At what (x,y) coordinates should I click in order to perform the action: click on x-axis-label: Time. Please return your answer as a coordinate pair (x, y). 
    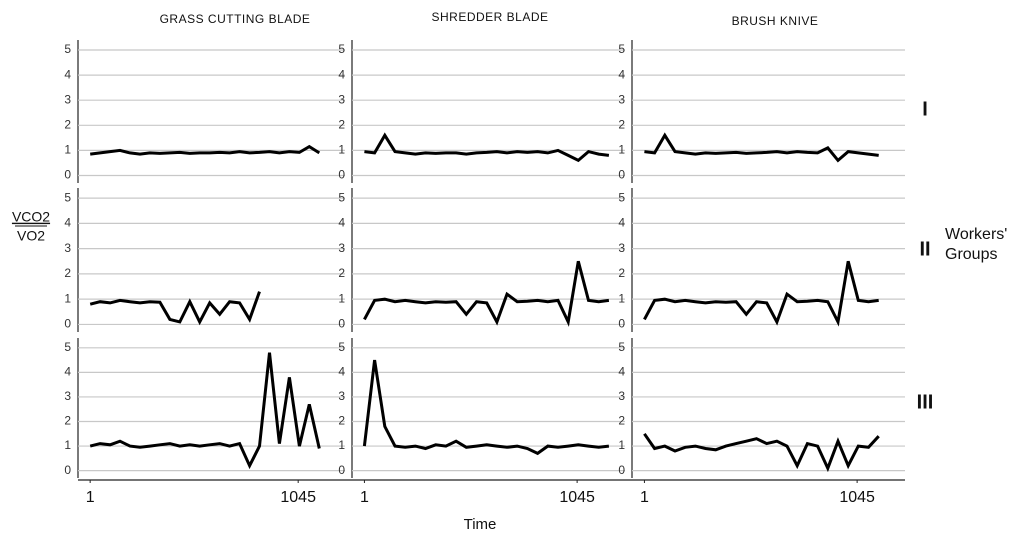
    Looking at the image, I should click on (480, 524).